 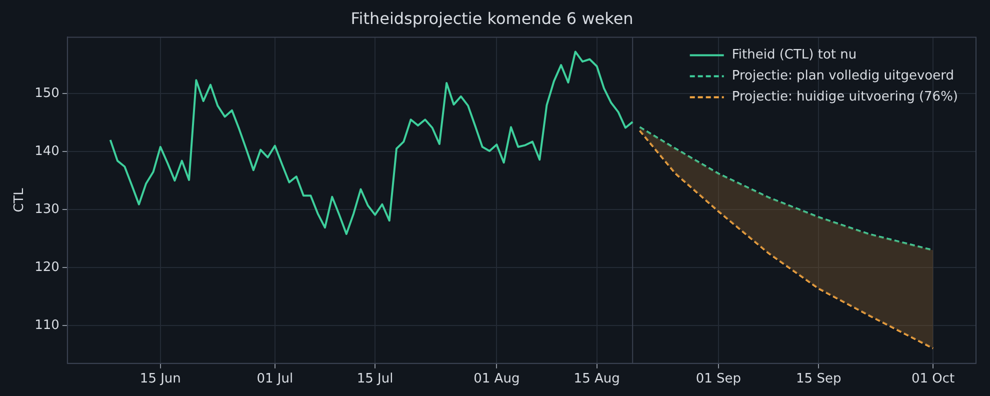 I want to click on y-tick-label: 120, so click(x=47, y=268).